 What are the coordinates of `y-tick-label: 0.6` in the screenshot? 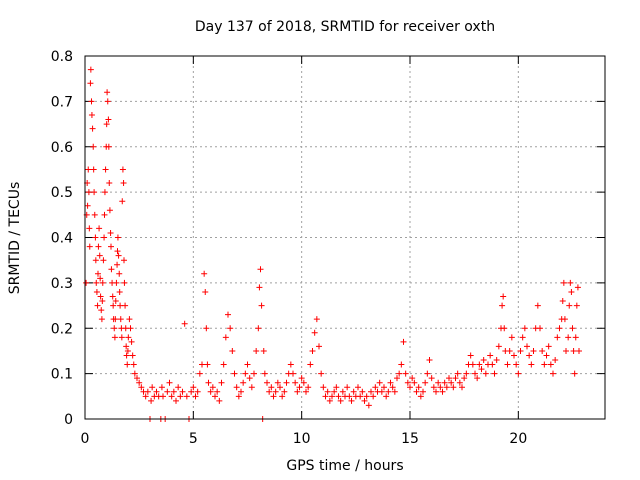 It's located at (62, 148).